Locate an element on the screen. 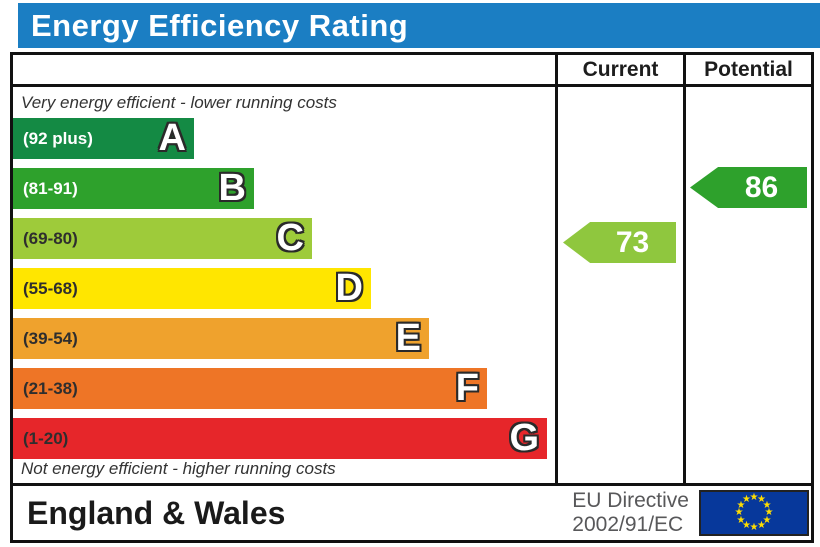 This screenshot has width=820, height=547. band-c-letter: C is located at coordinates (290, 238).